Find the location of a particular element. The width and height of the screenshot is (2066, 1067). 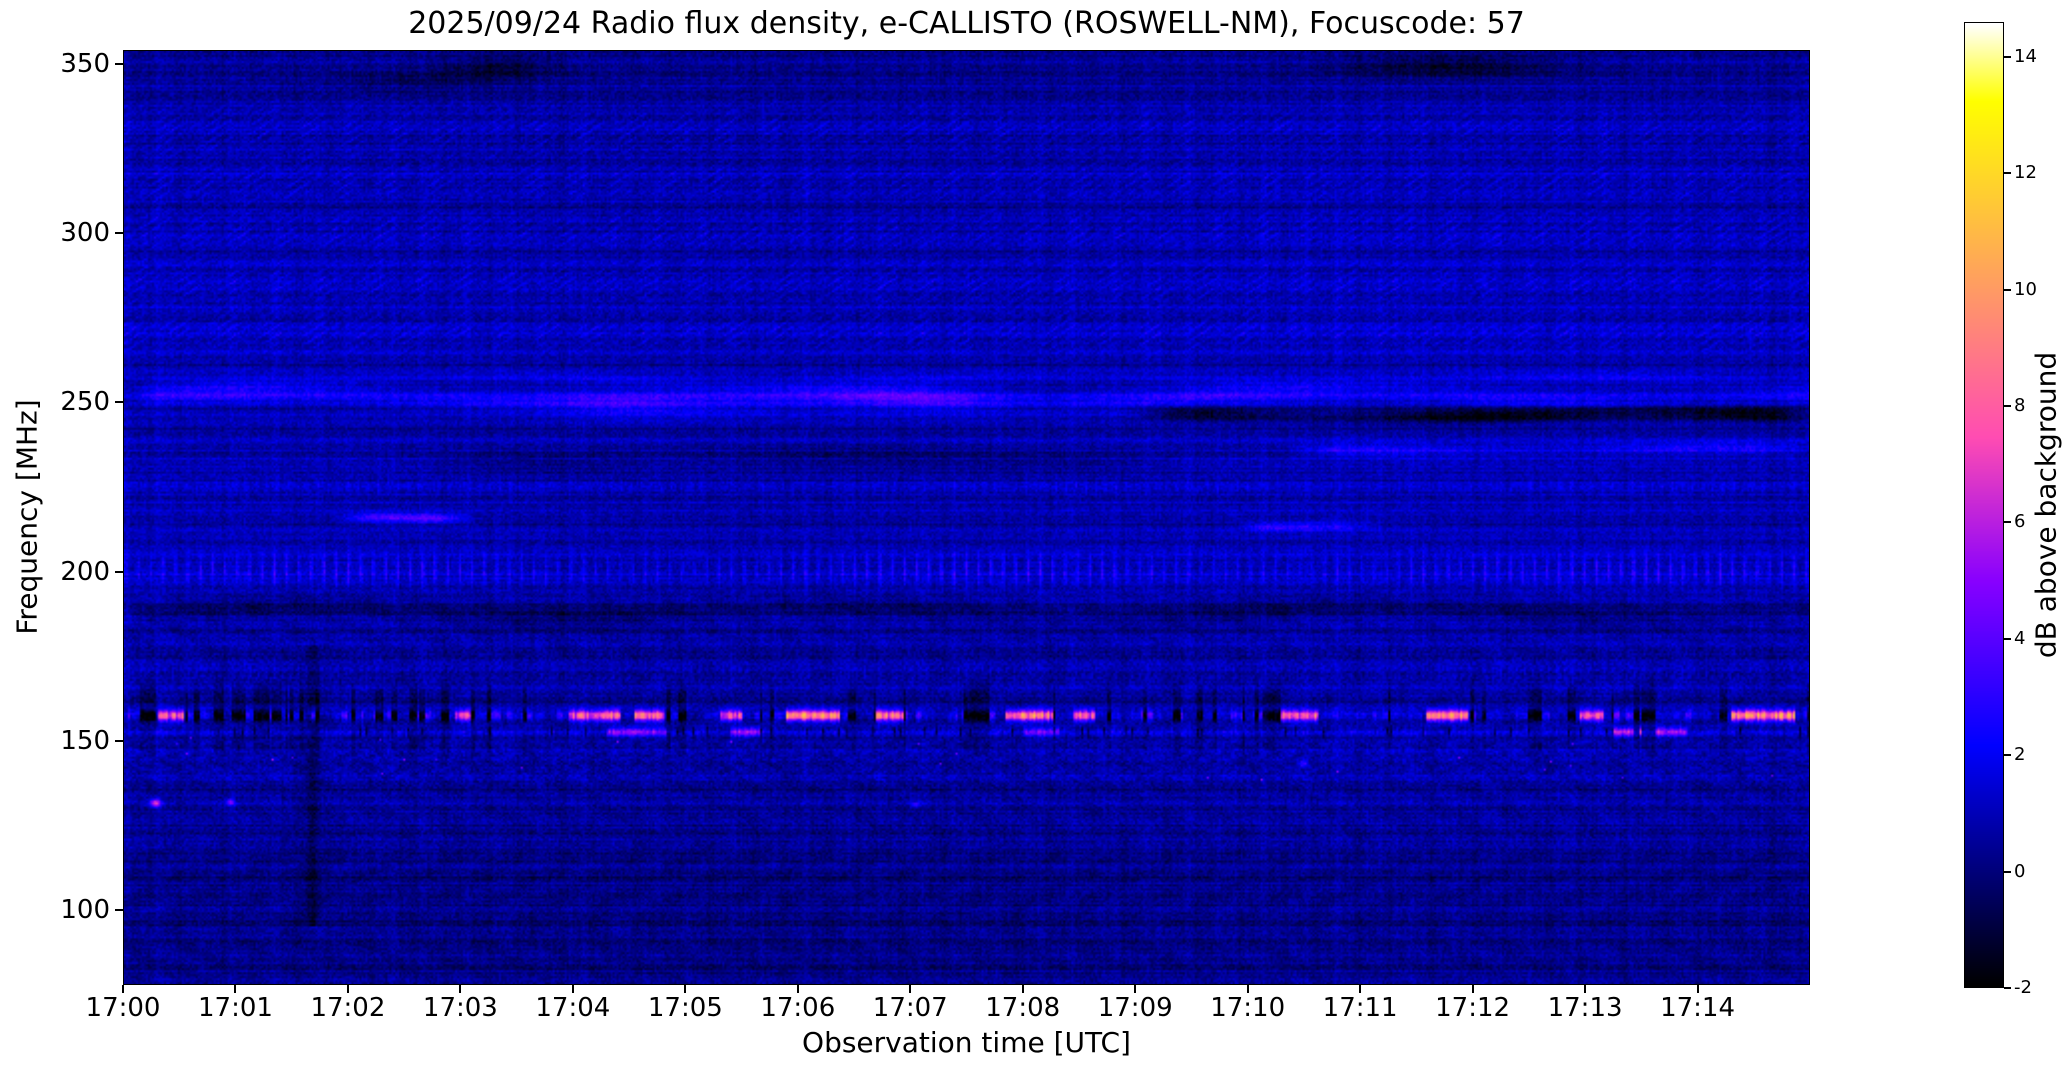

x-tick-label: 17:10 is located at coordinates (1248, 1008).